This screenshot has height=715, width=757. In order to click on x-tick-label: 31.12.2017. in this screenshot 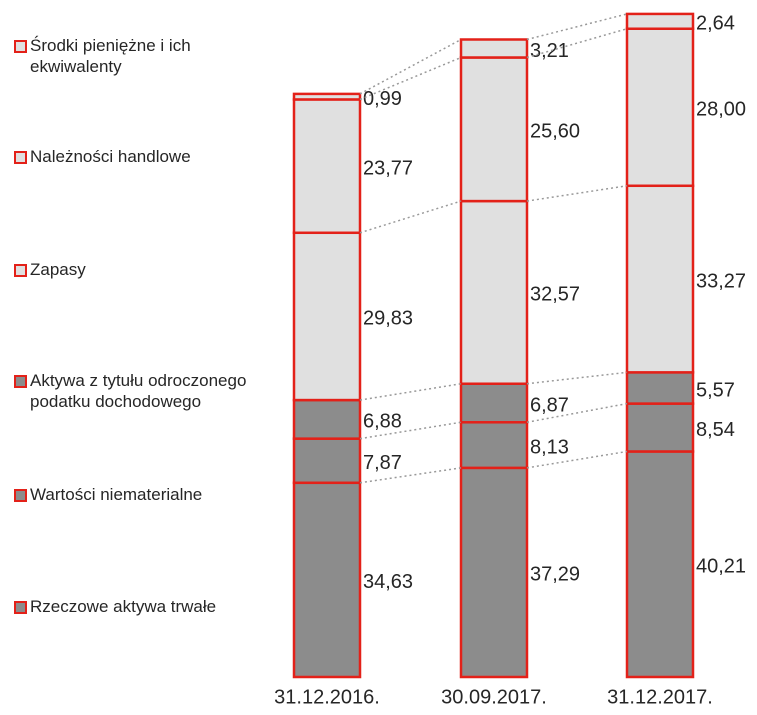, I will do `click(660, 697)`.